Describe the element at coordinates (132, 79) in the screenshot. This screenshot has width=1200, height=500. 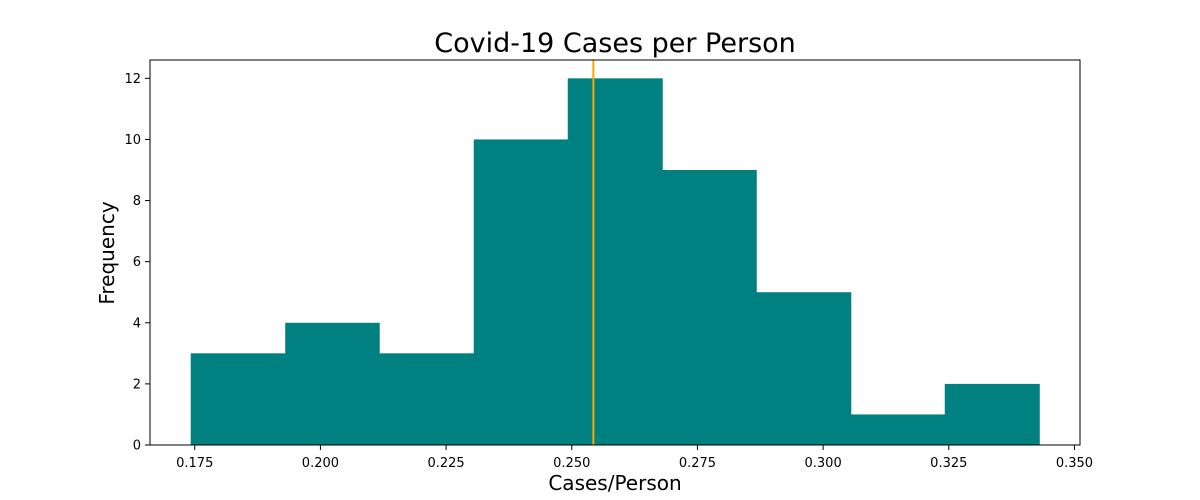
I see `y-tick-label: 12` at that location.